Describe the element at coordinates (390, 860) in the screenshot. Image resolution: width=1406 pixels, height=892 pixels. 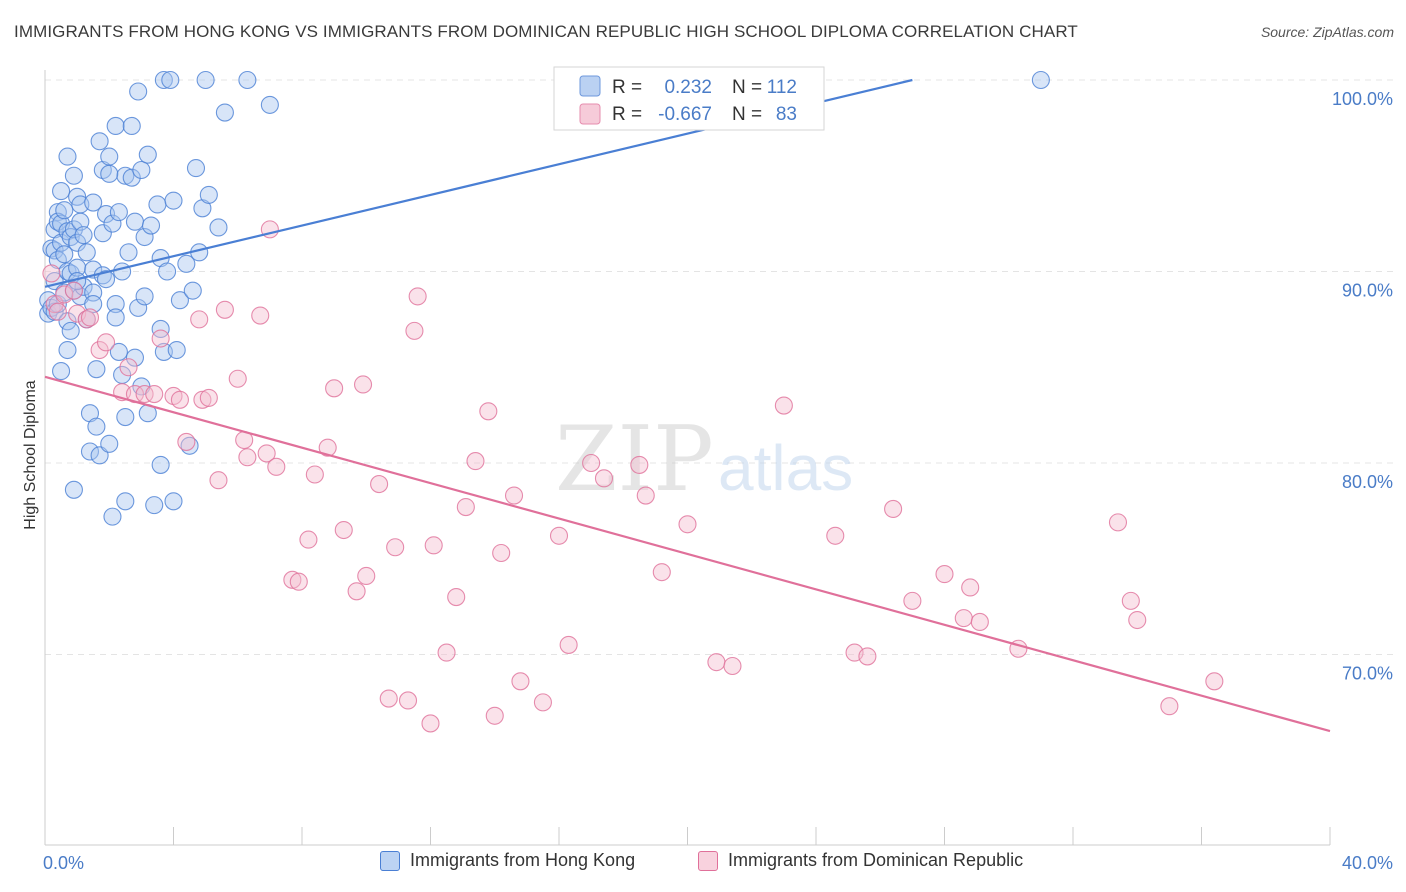
I see `bottom-legend-swatch-blue` at that location.